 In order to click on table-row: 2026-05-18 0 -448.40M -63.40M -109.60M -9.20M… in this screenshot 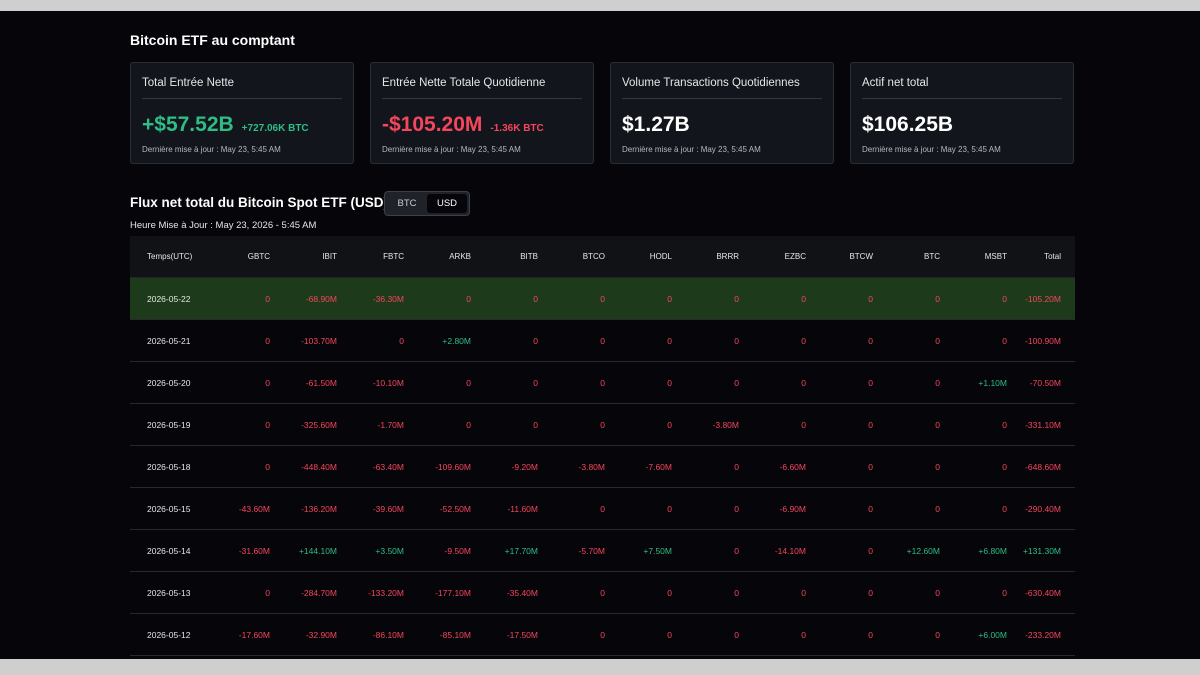, I will do `click(602, 467)`.